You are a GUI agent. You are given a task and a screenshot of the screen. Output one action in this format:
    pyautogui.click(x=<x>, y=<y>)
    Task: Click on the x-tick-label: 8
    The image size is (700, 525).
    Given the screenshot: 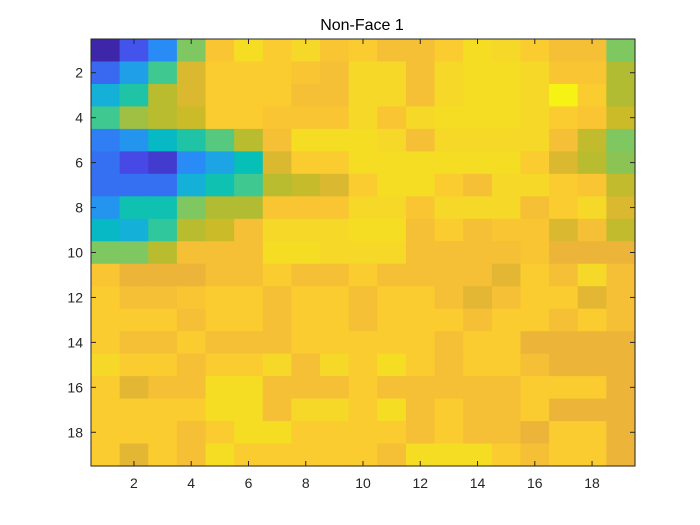 What is the action you would take?
    pyautogui.click(x=306, y=483)
    